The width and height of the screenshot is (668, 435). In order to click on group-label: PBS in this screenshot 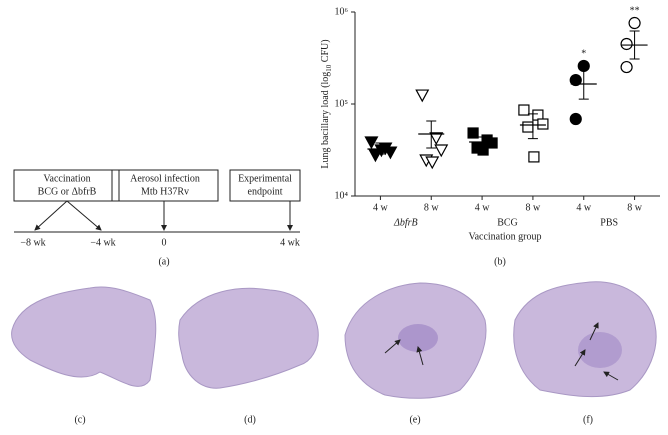, I will do `click(609, 222)`.